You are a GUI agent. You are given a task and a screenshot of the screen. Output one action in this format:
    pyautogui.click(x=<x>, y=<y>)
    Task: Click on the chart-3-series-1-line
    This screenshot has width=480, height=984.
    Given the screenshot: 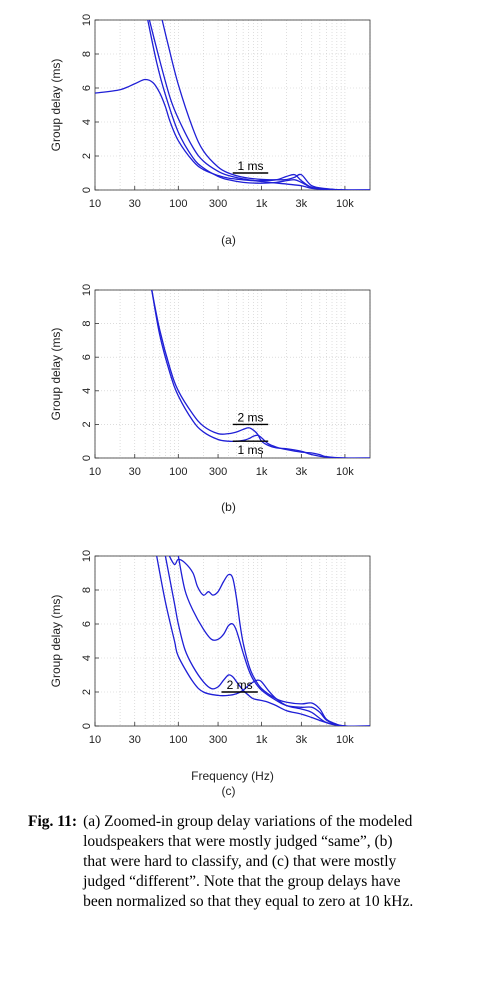 What is the action you would take?
    pyautogui.click(x=269, y=641)
    